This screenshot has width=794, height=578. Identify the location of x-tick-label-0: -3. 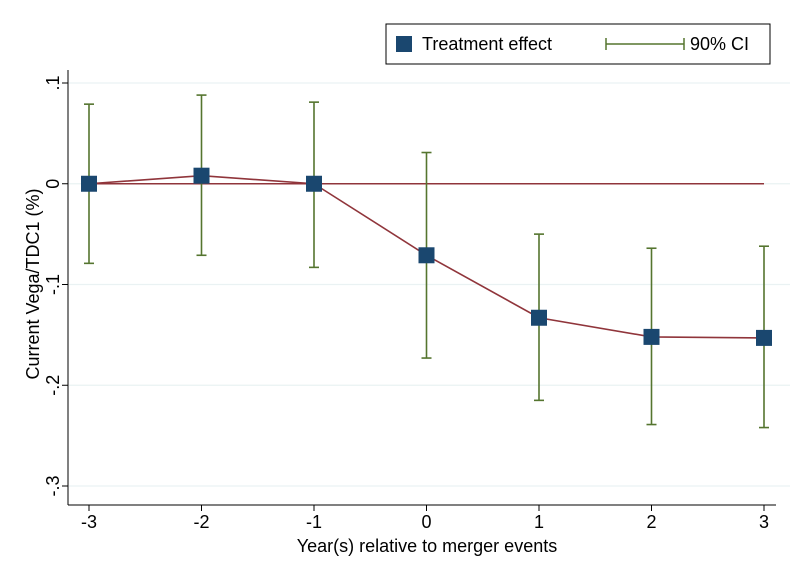
(89, 522).